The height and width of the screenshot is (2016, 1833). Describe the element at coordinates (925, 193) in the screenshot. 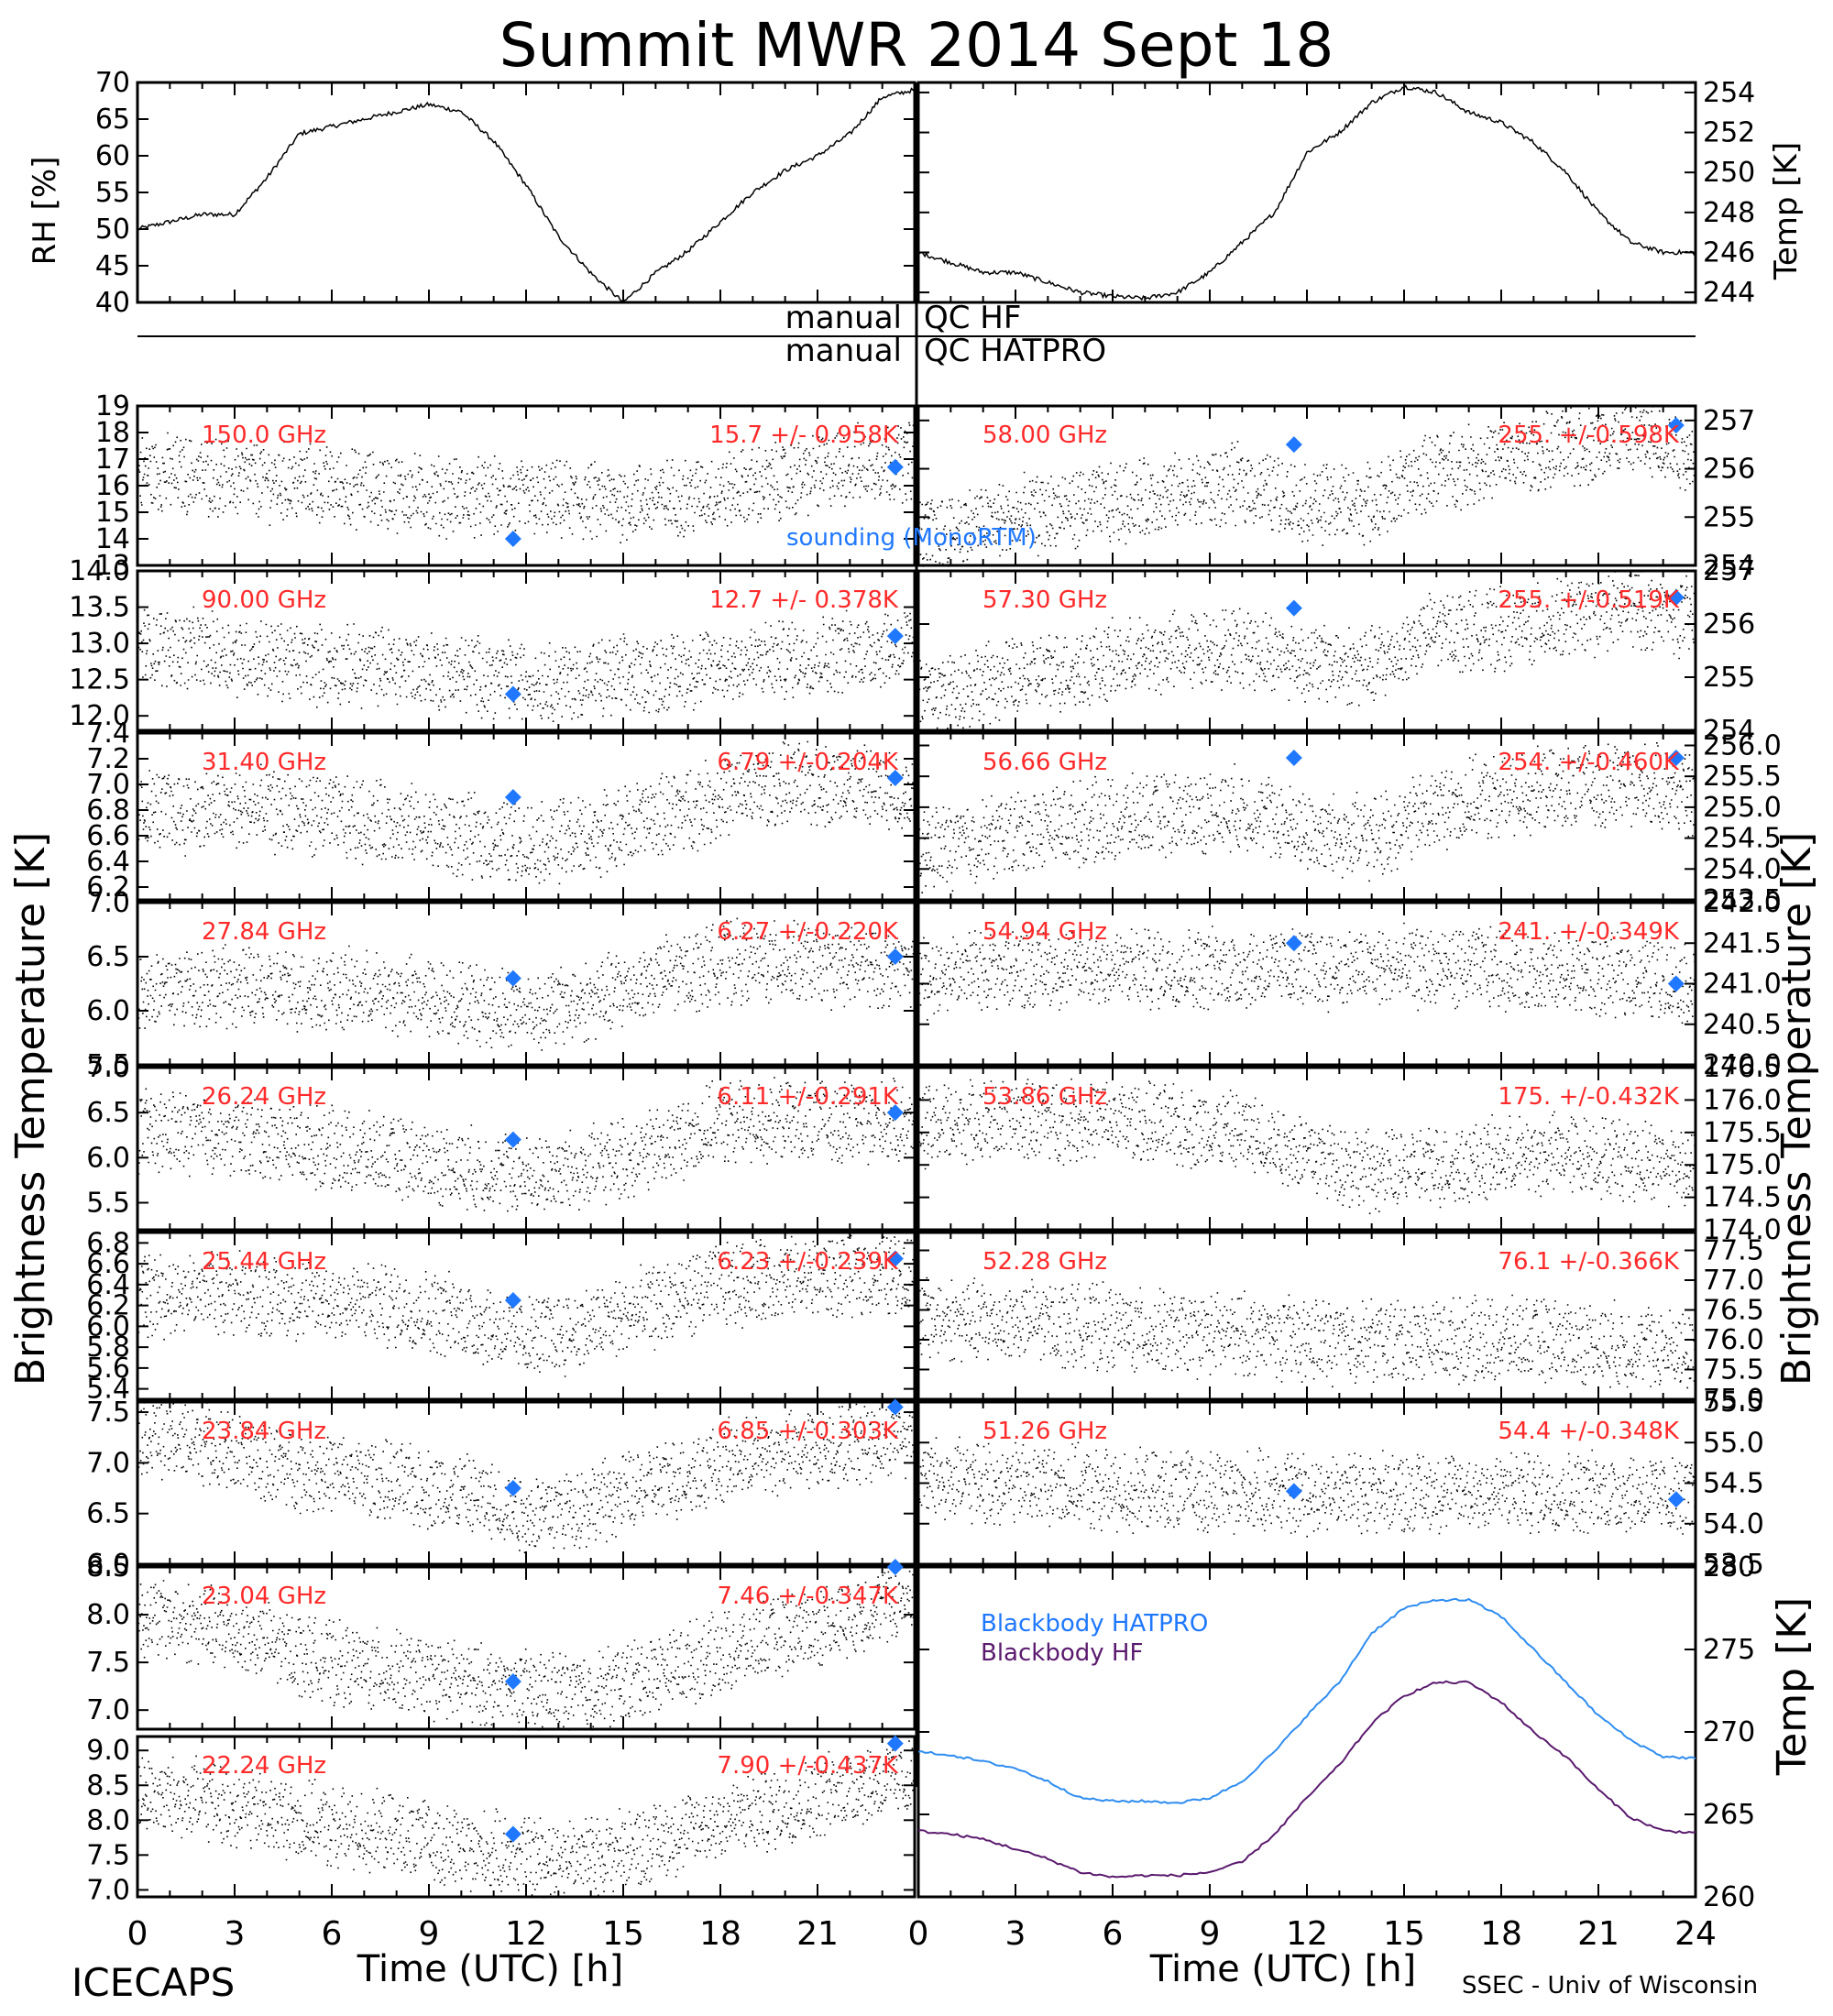

I see `top-panels: 40 45 50 55 60 65 70 244 246 248 250 252 254` at that location.